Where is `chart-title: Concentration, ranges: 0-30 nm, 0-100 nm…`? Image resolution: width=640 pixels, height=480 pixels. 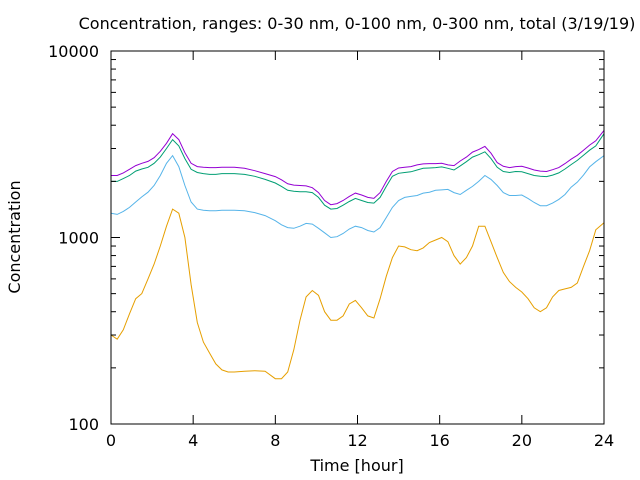
chart-title: Concentration, ranges: 0-30 nm, 0-100 nm… is located at coordinates (357, 23).